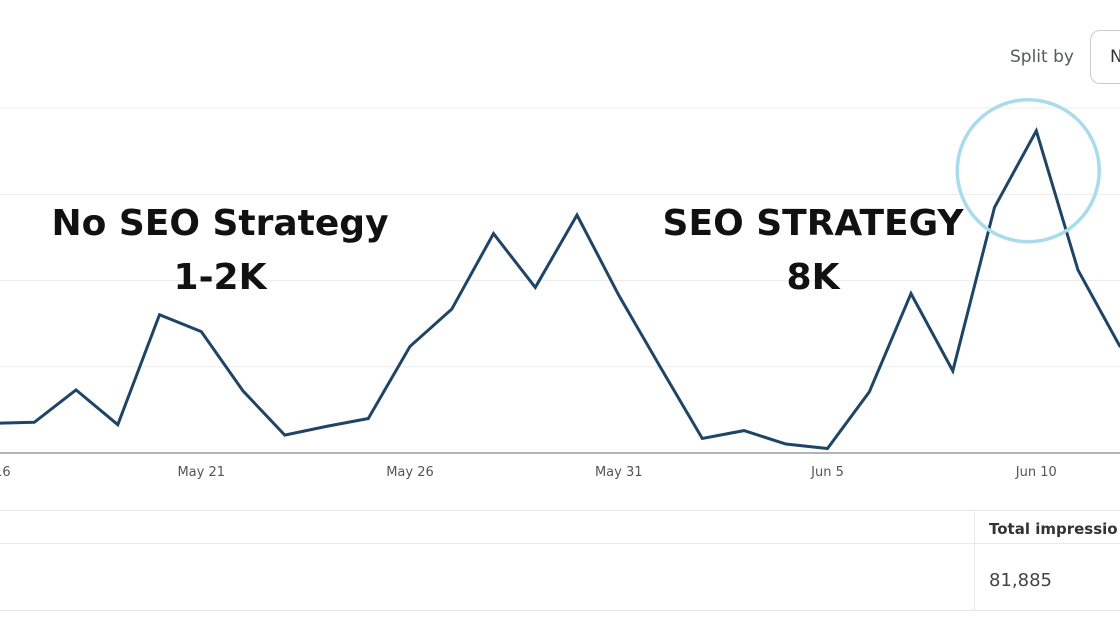 Image resolution: width=1120 pixels, height=630 pixels. What do you see at coordinates (827, 472) in the screenshot?
I see `x-tick-label: Jun 5` at bounding box center [827, 472].